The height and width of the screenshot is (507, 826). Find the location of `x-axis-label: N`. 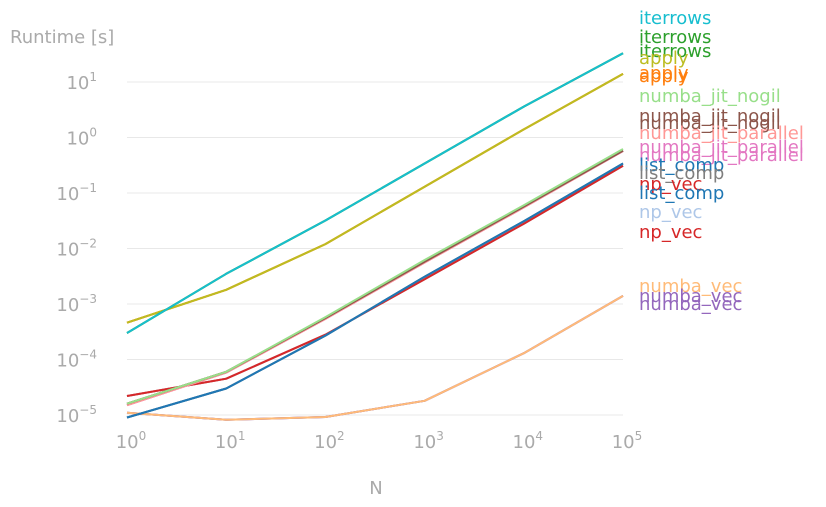

x-axis-label: N is located at coordinates (375, 488).